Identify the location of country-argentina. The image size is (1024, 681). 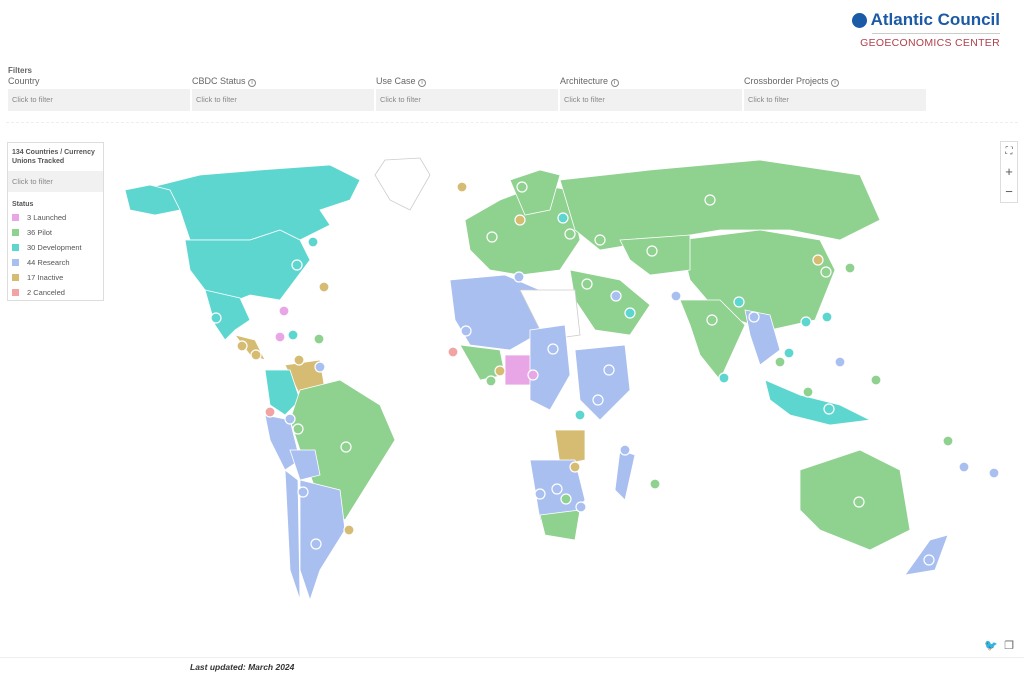
(322, 540).